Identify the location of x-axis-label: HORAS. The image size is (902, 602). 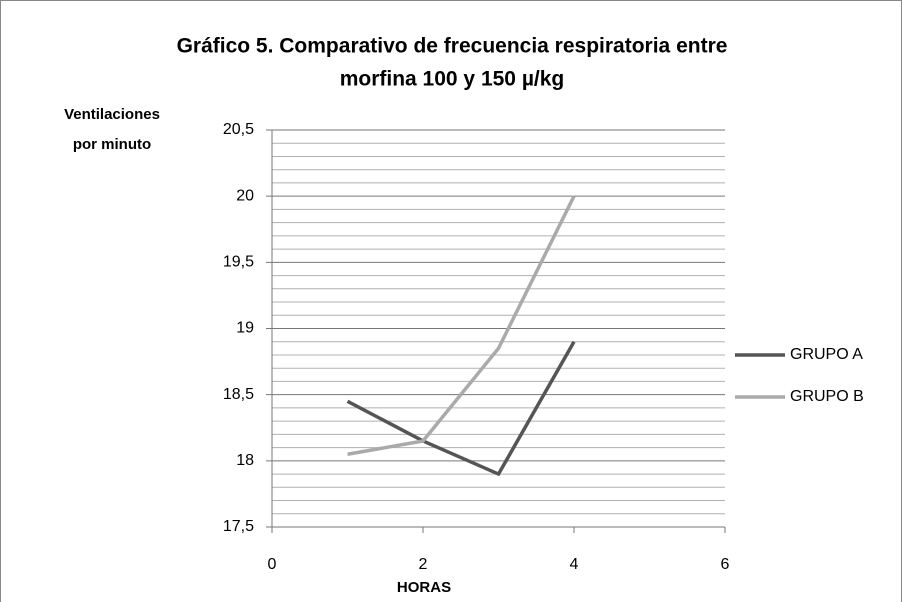
(424, 587).